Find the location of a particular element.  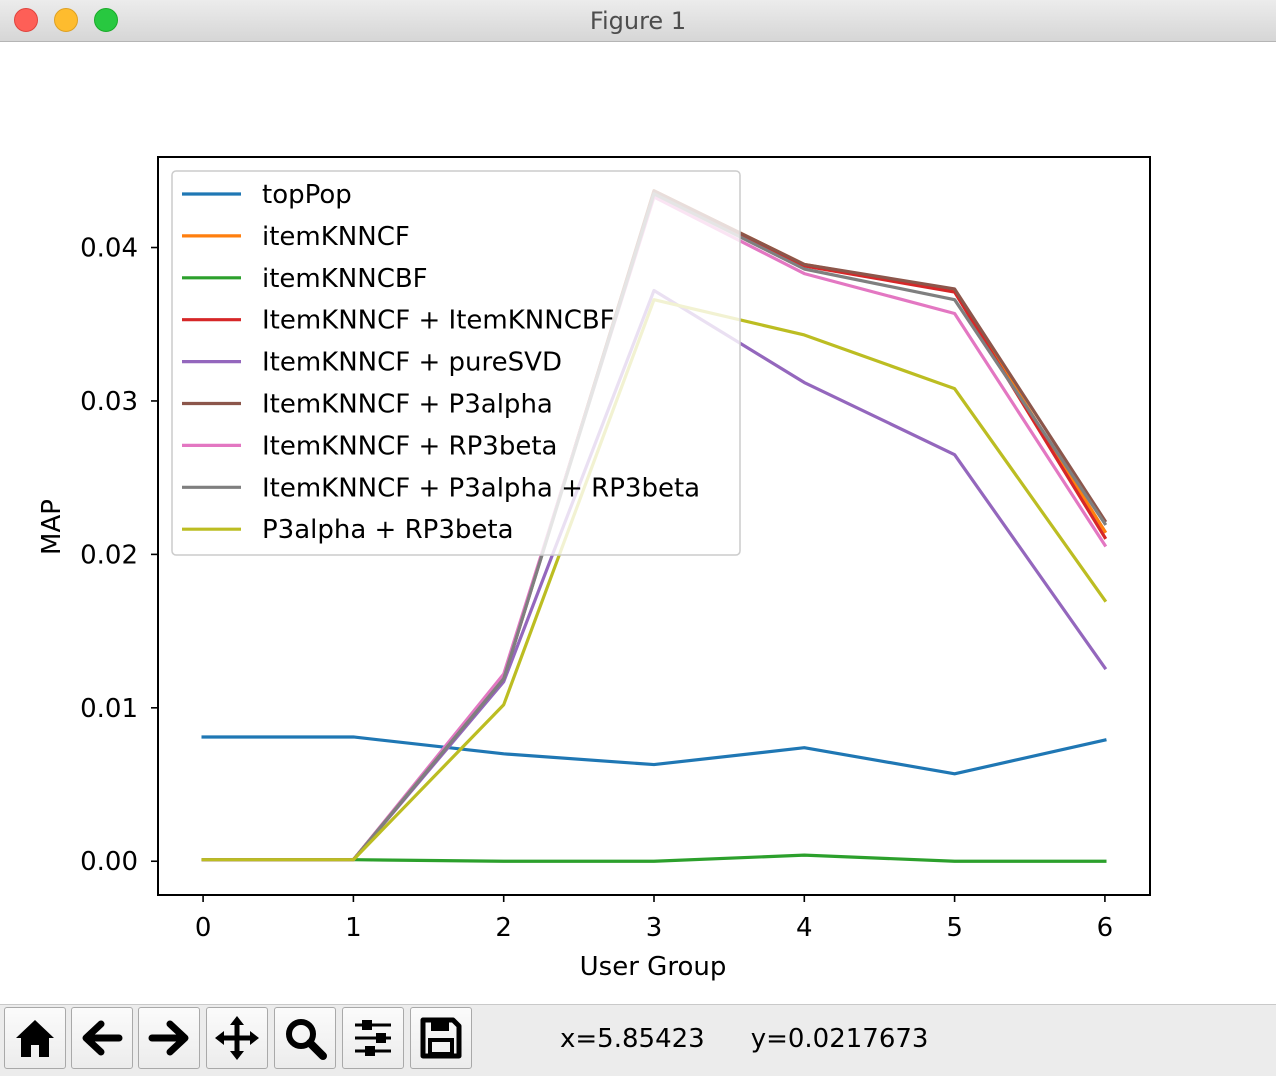

back-button is located at coordinates (102, 1038).